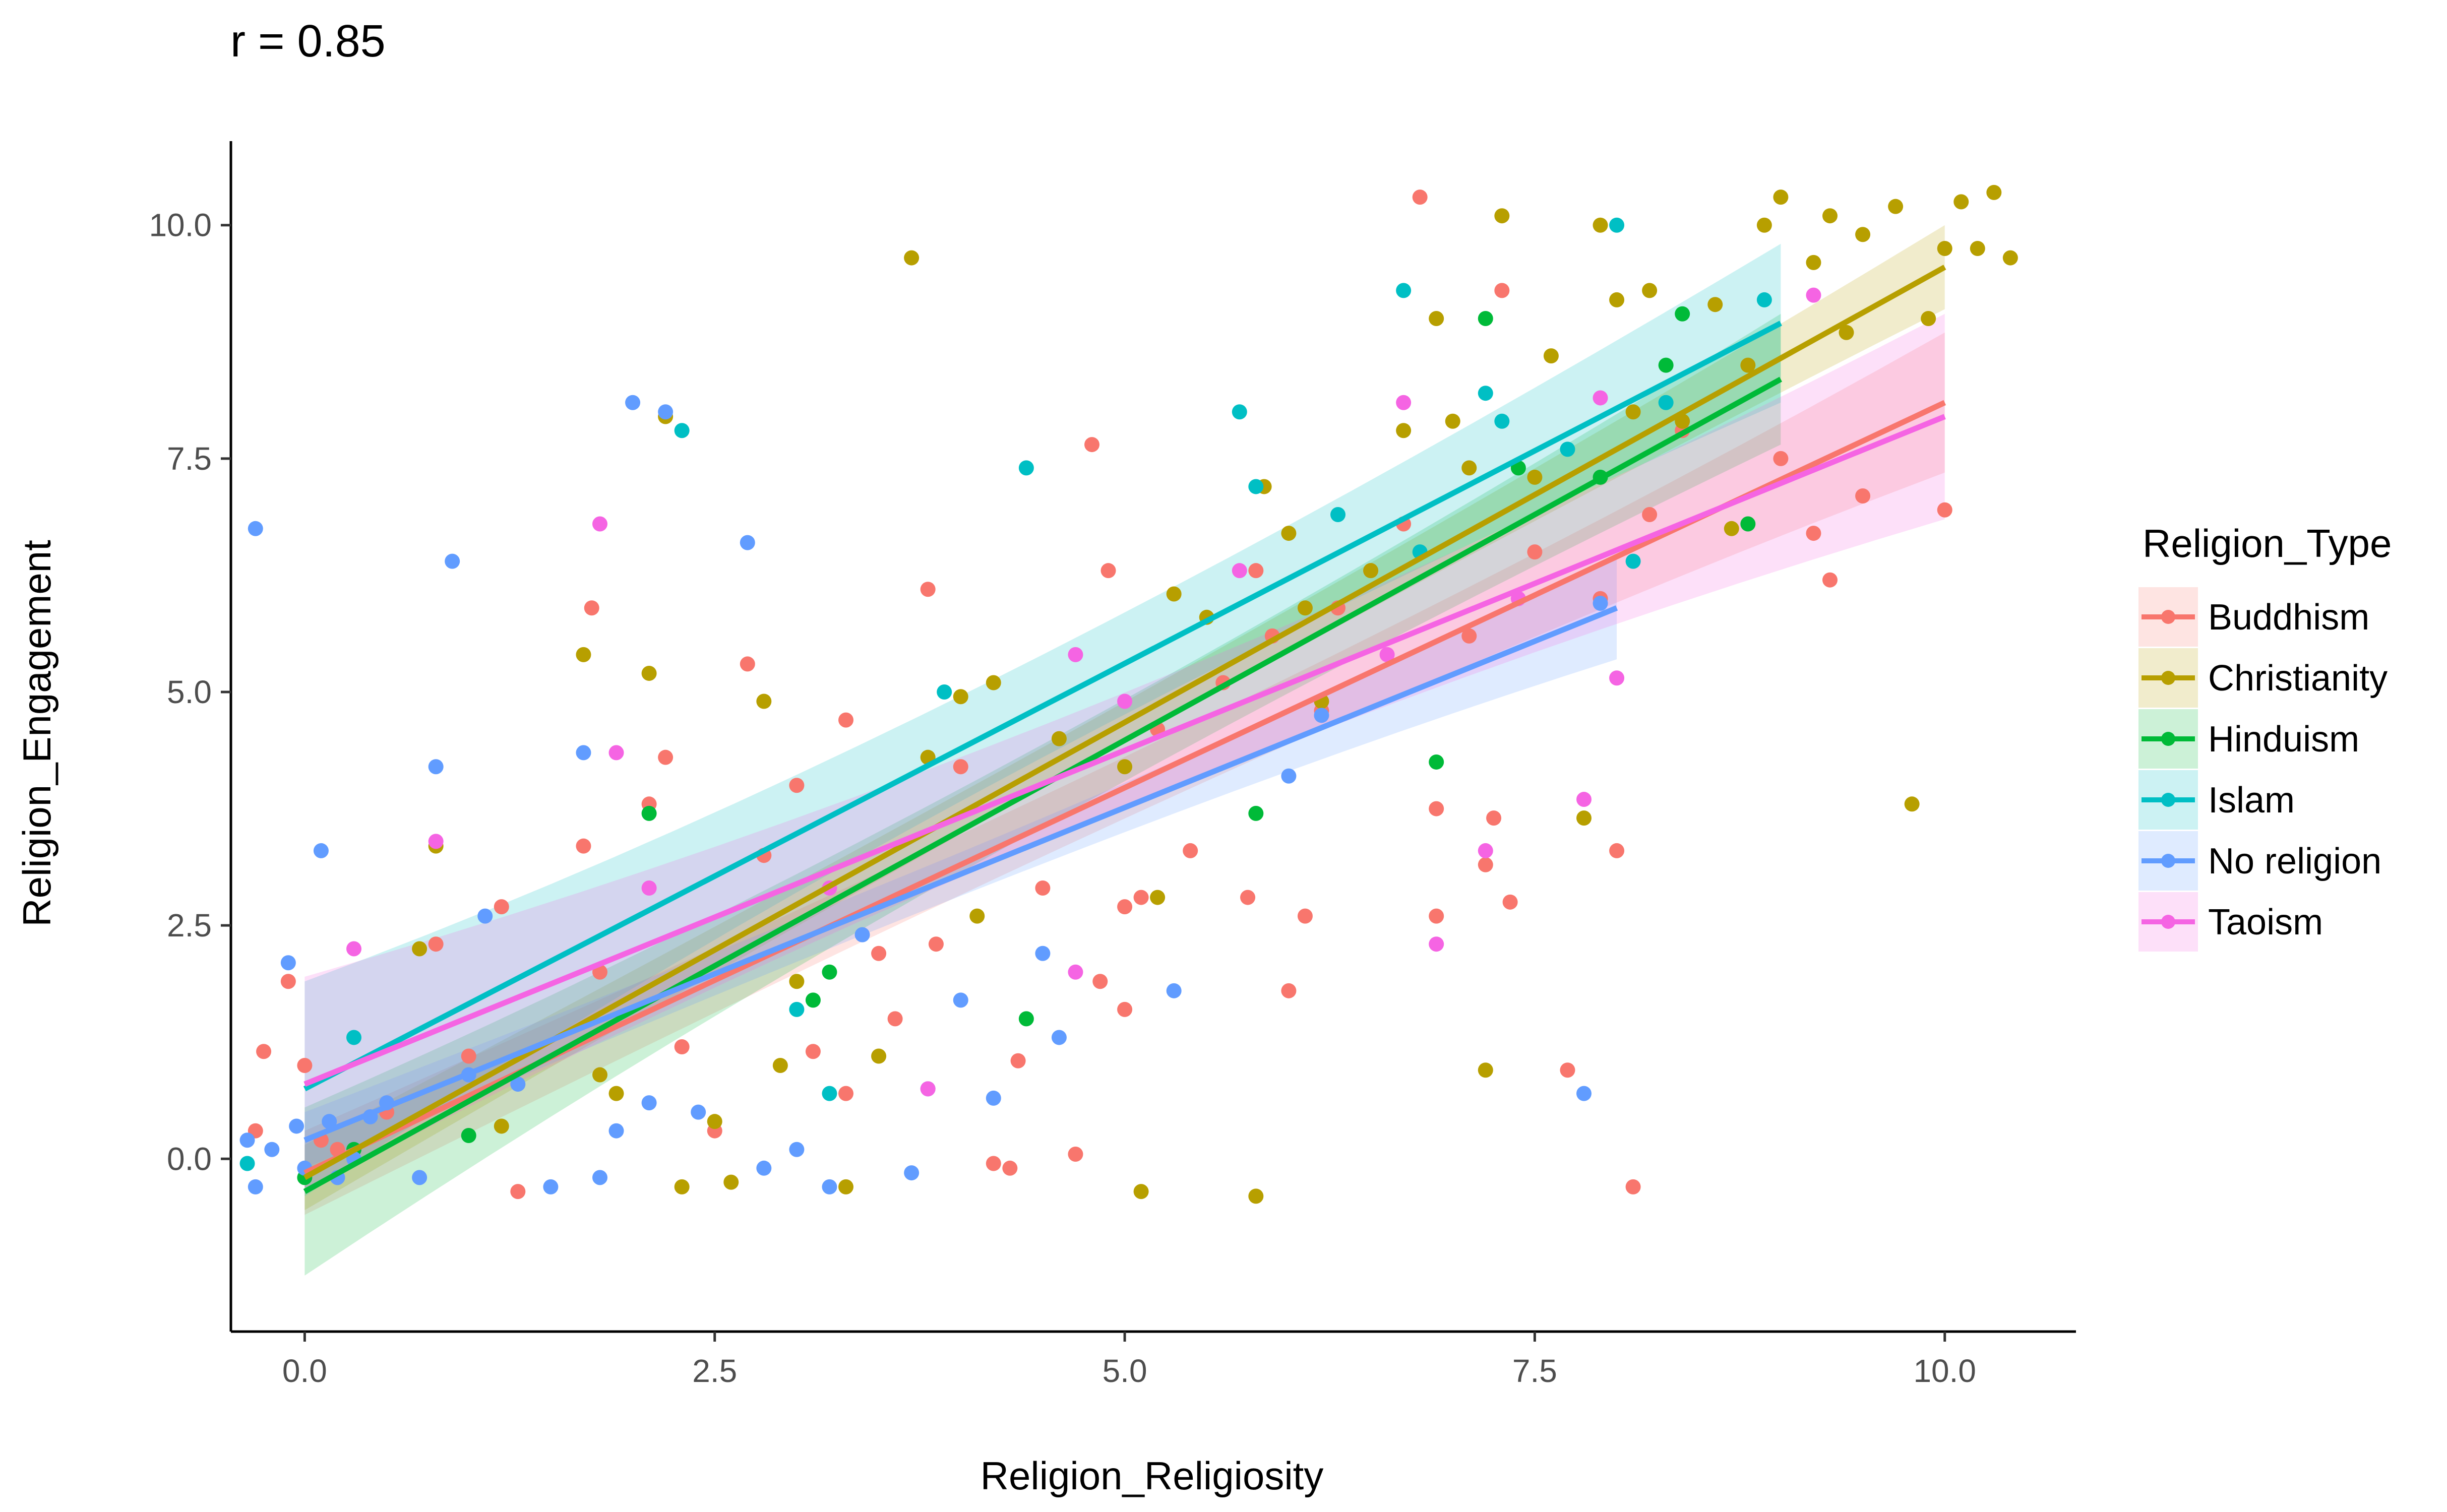 This screenshot has height=1512, width=2447. What do you see at coordinates (2294, 861) in the screenshot?
I see `legend-label: No religion` at bounding box center [2294, 861].